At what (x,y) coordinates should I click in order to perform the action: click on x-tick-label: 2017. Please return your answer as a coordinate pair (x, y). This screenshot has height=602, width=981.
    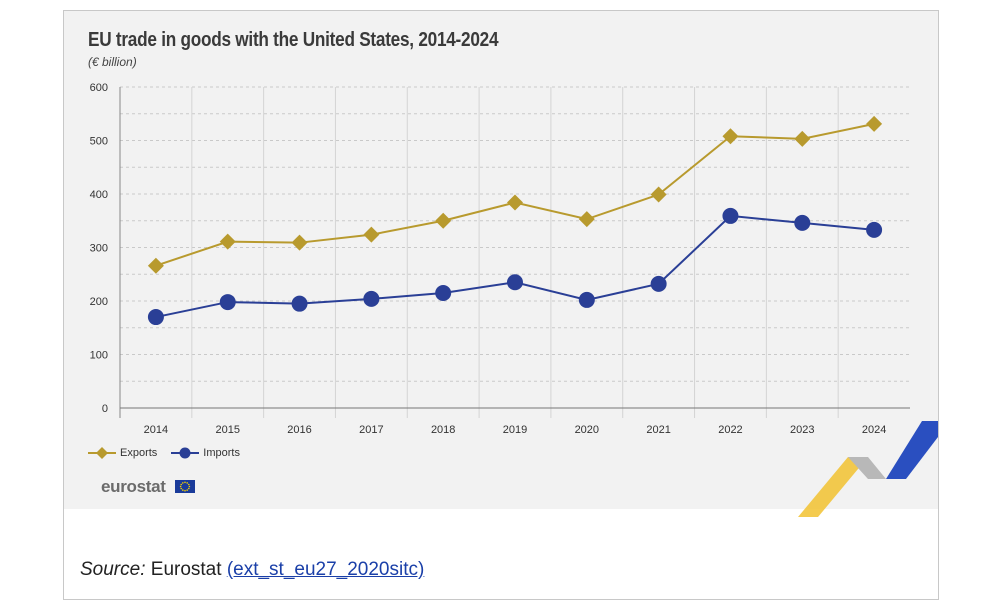
    Looking at the image, I should click on (371, 430).